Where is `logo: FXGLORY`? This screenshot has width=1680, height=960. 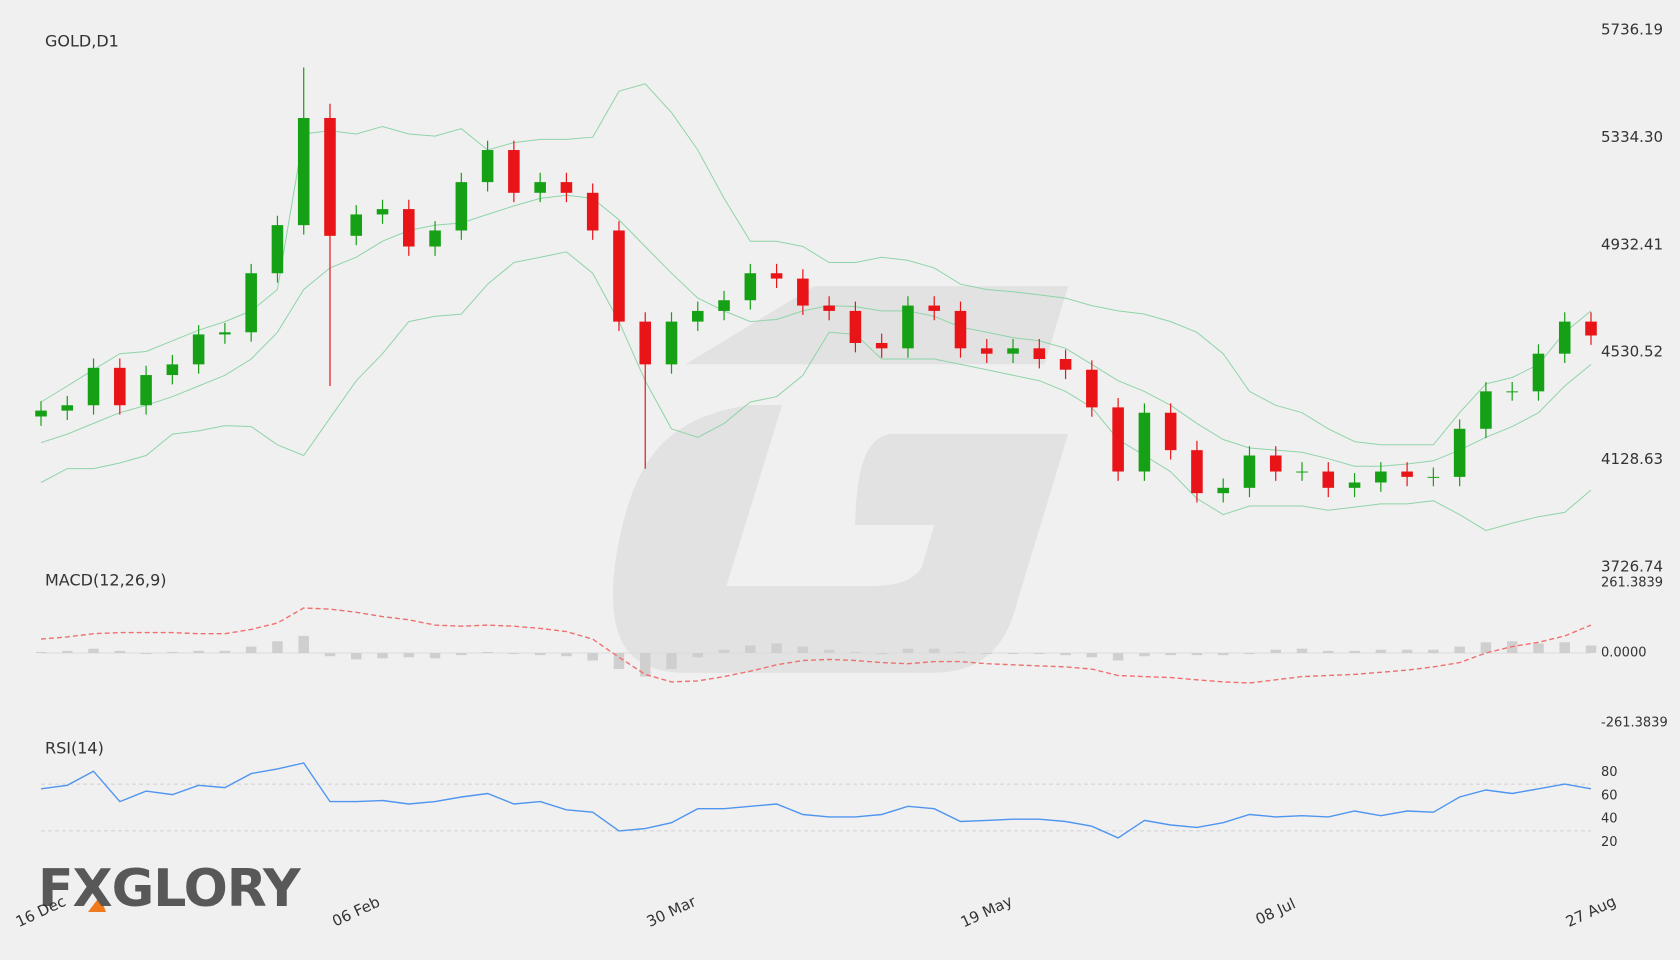
logo: FXGLORY is located at coordinates (170, 889).